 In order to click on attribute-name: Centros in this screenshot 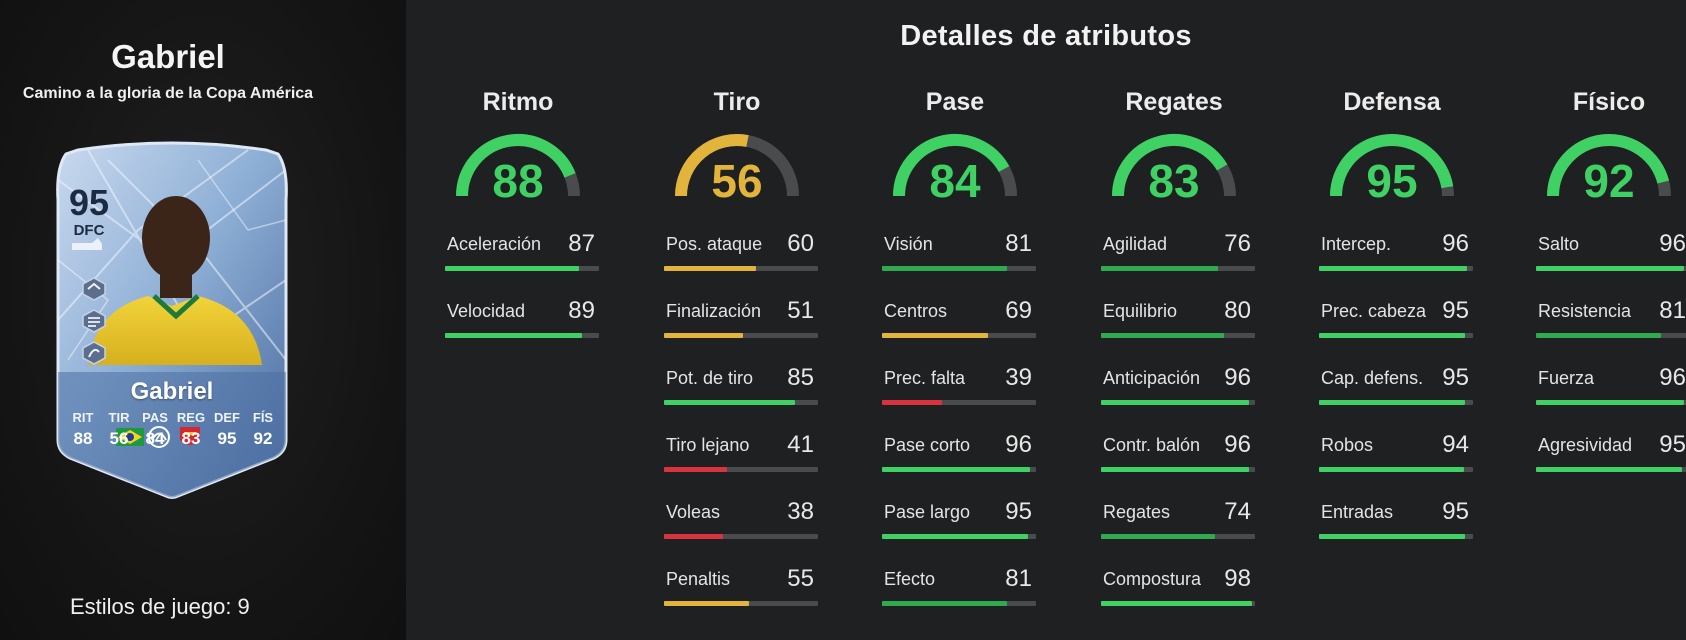, I will do `click(916, 311)`.